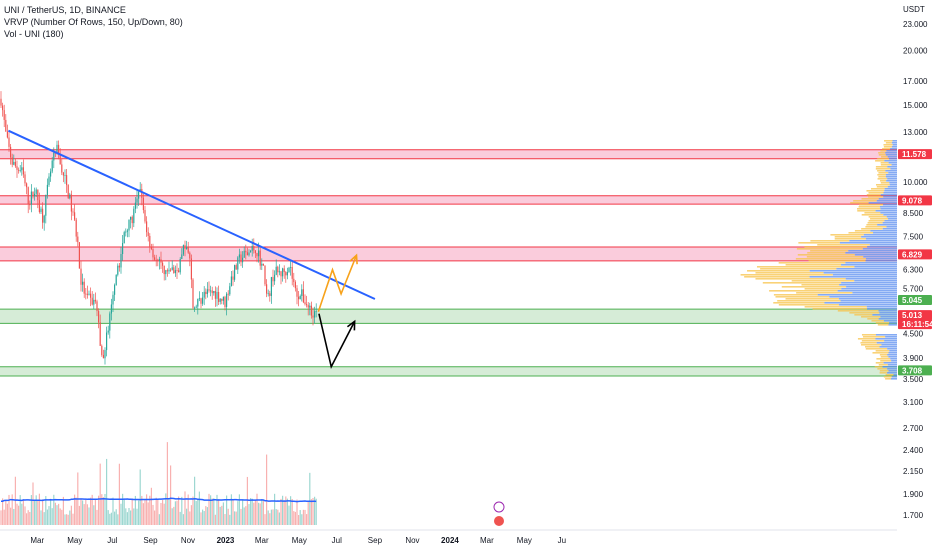 The width and height of the screenshot is (932, 555). What do you see at coordinates (351, 325) in the screenshot?
I see `bearish-projection-arrow-head` at bounding box center [351, 325].